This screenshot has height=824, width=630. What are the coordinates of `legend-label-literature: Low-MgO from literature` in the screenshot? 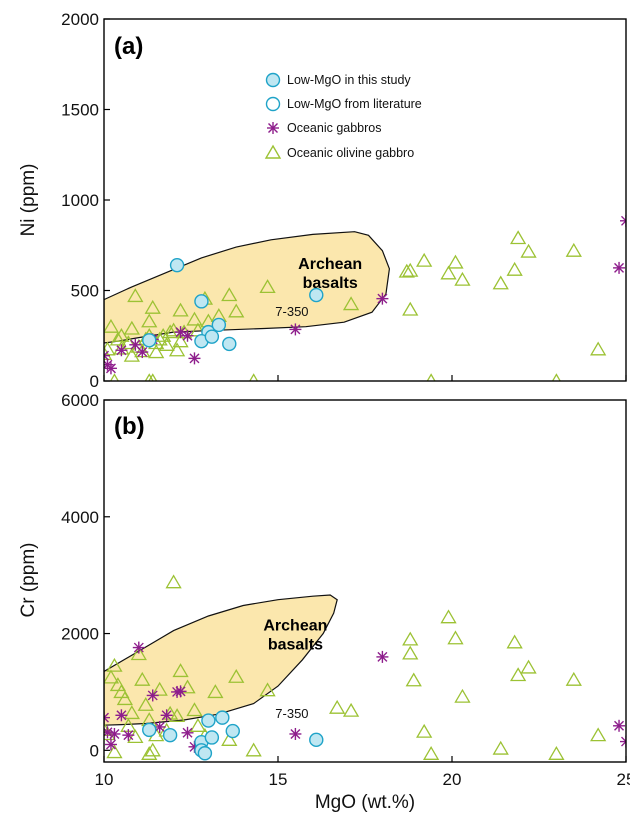 It's located at (354, 104).